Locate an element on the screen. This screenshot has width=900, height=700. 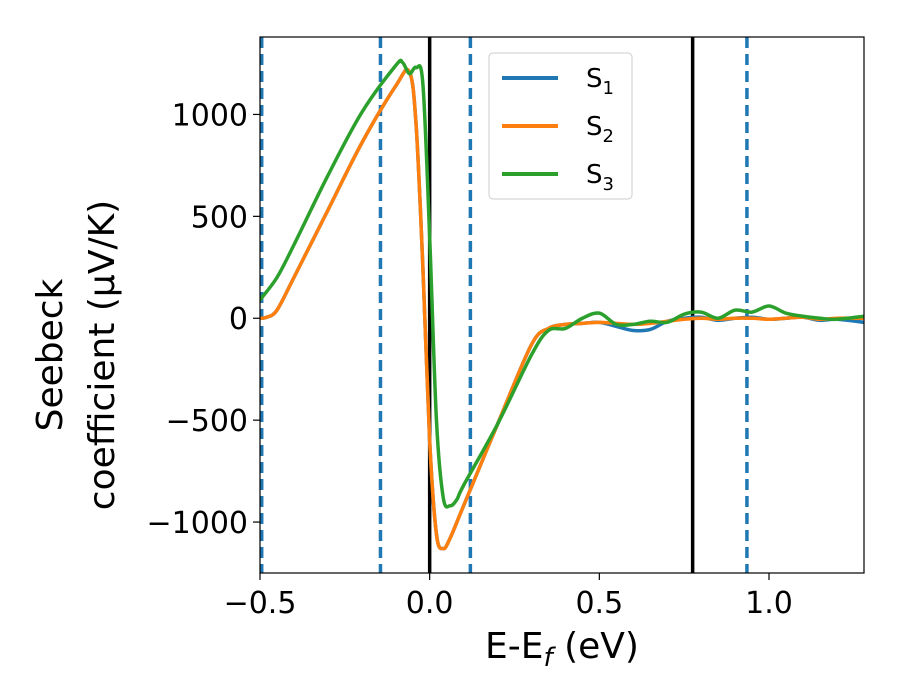
x-axis-ticks: −0.5 0.0 0.5 1.0 is located at coordinates (508, 597).